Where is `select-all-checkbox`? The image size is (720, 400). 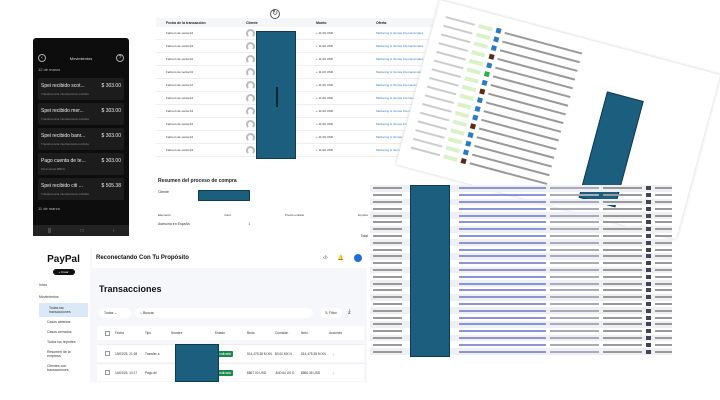 select-all-checkbox is located at coordinates (107, 333).